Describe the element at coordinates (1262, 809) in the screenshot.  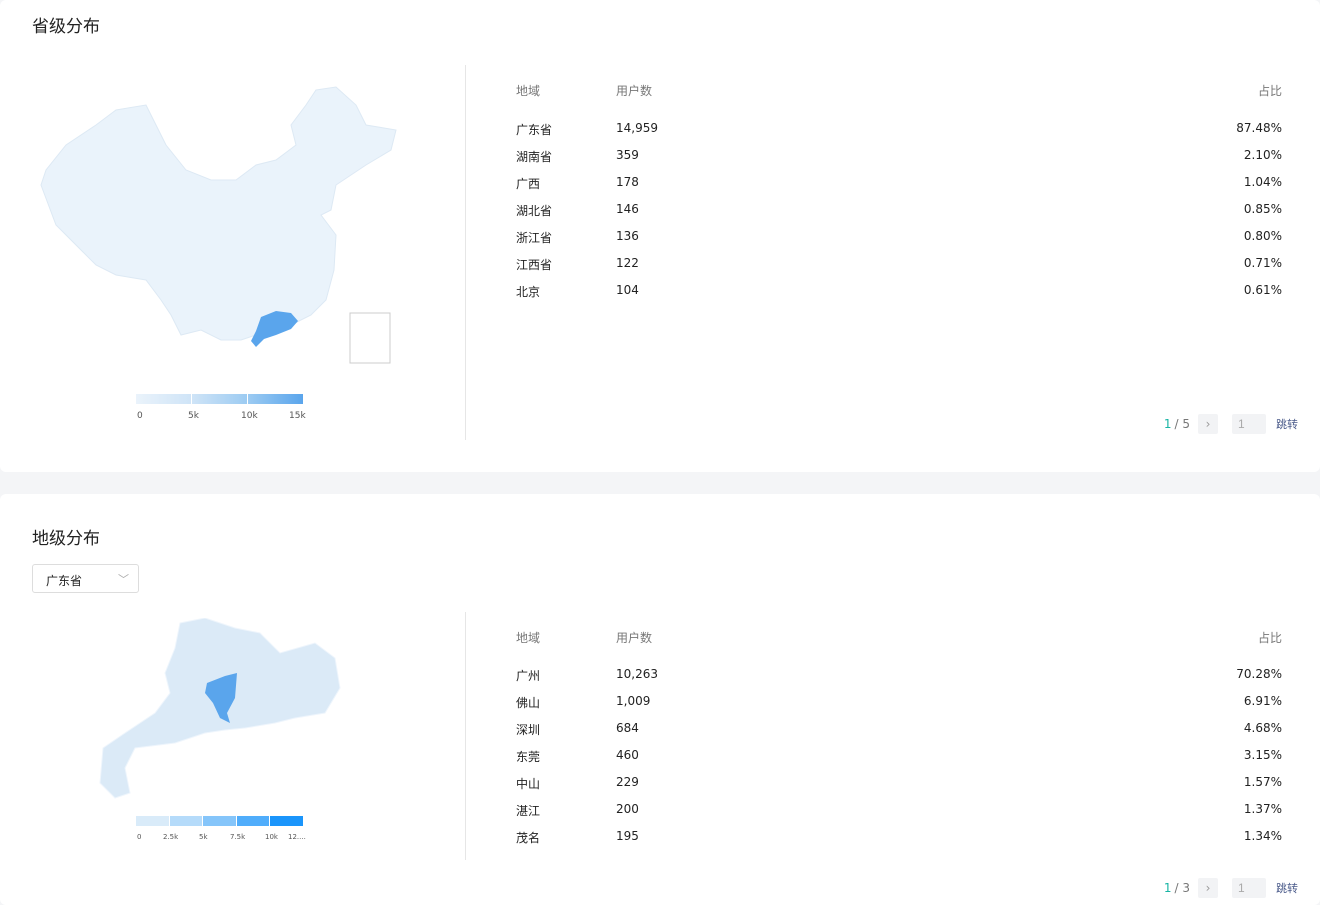
I see `cell-share: 1.37%` at that location.